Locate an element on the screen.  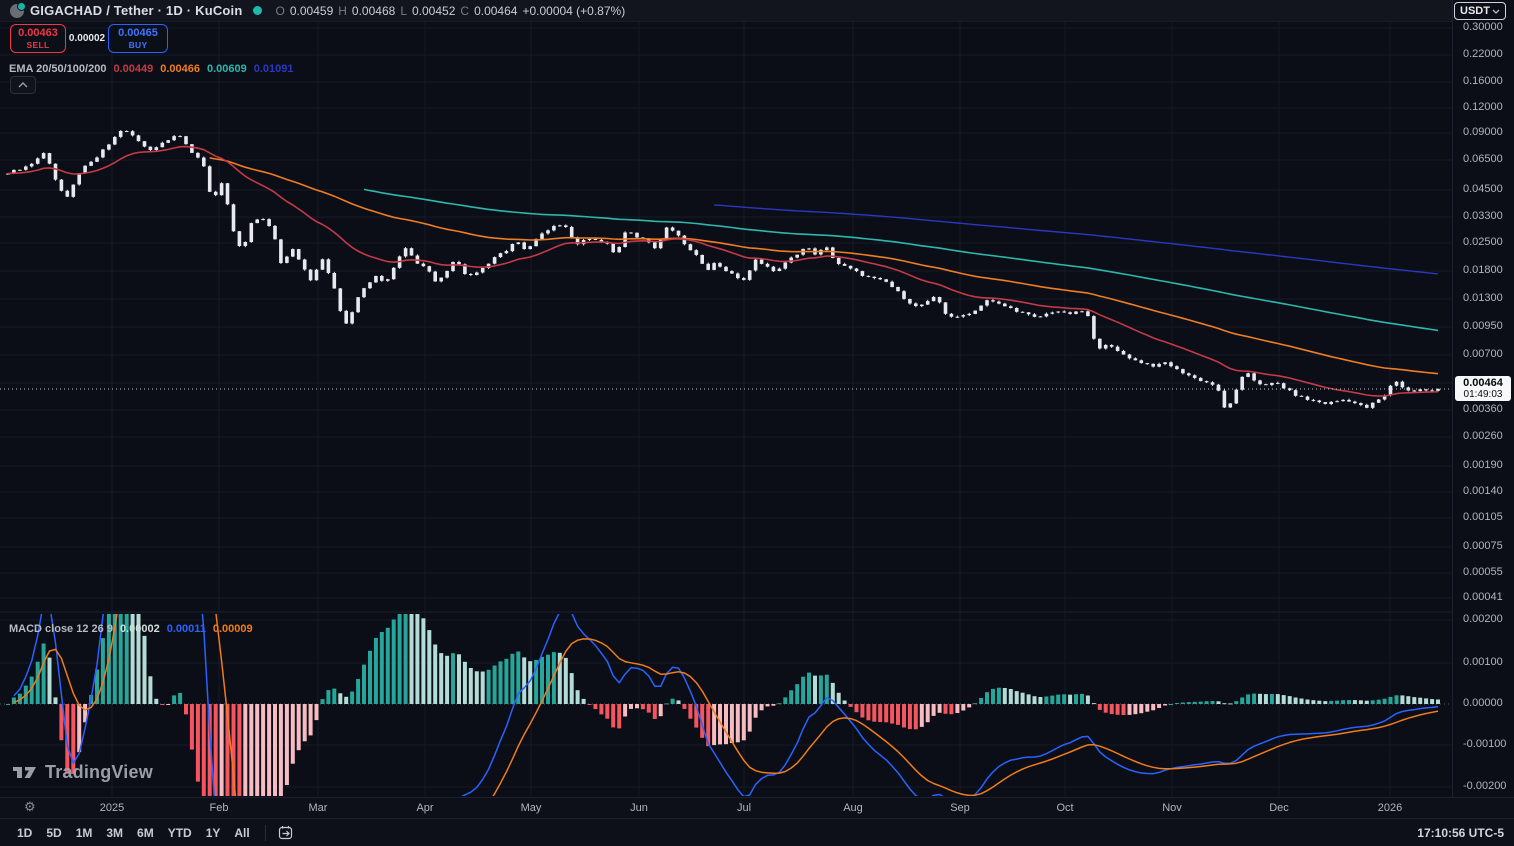
price-axis-label: -0.00100 is located at coordinates (1485, 744).